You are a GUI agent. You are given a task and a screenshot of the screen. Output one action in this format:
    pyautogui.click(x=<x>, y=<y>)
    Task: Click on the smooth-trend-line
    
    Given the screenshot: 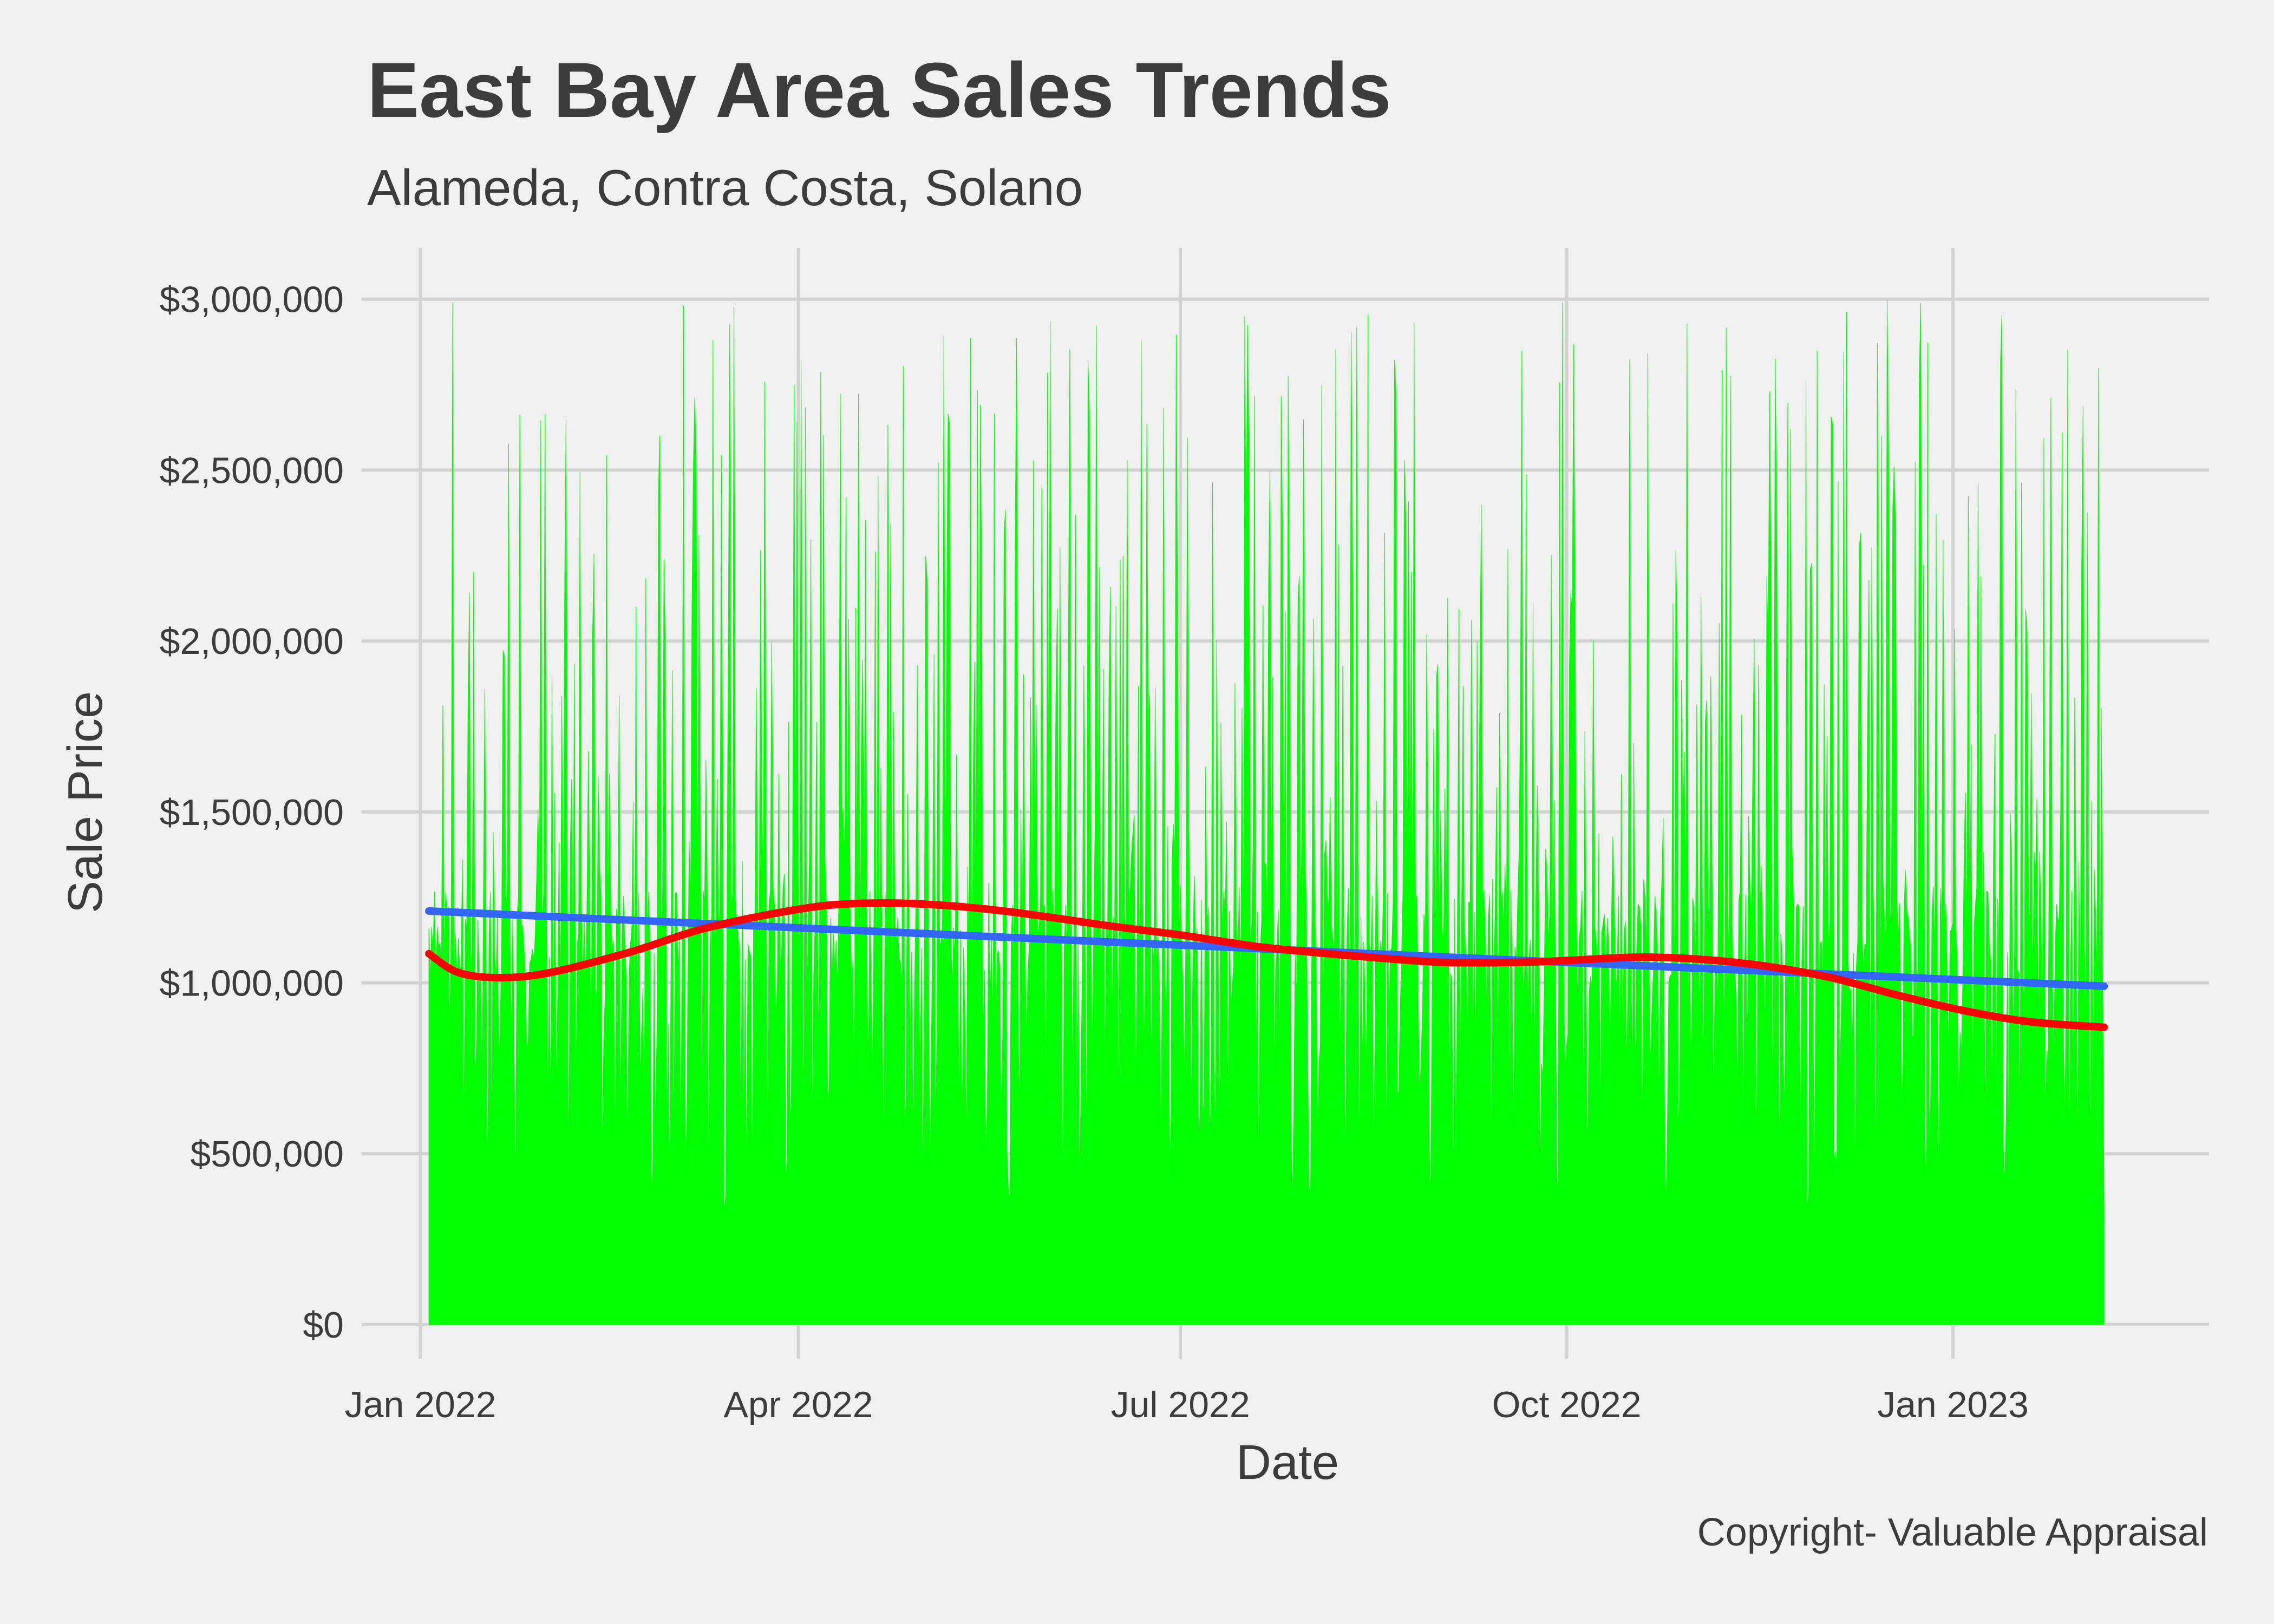 What is the action you would take?
    pyautogui.click(x=1267, y=965)
    